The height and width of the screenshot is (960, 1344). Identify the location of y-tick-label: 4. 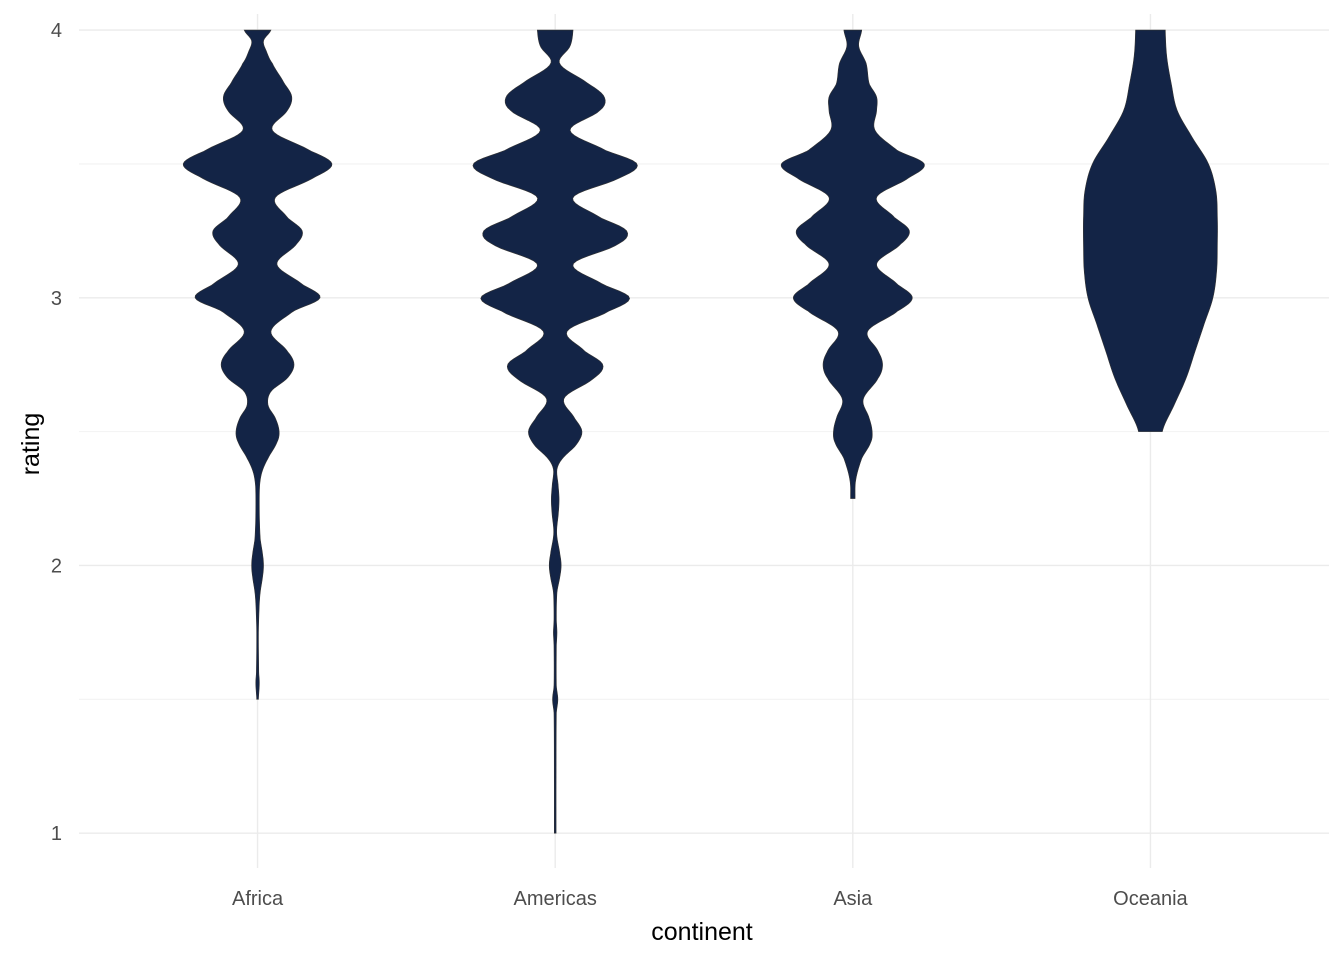
(56, 31).